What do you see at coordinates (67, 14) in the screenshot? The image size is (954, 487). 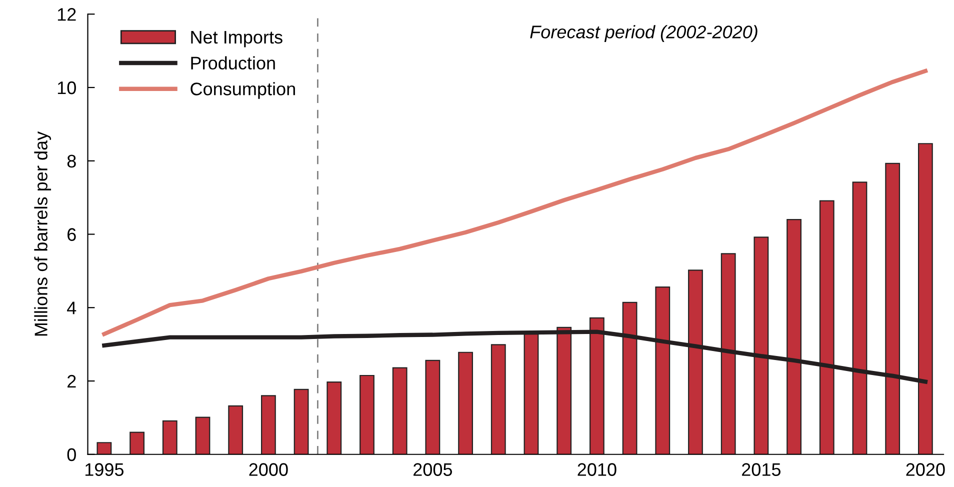 I see `y-tick-label: 12` at bounding box center [67, 14].